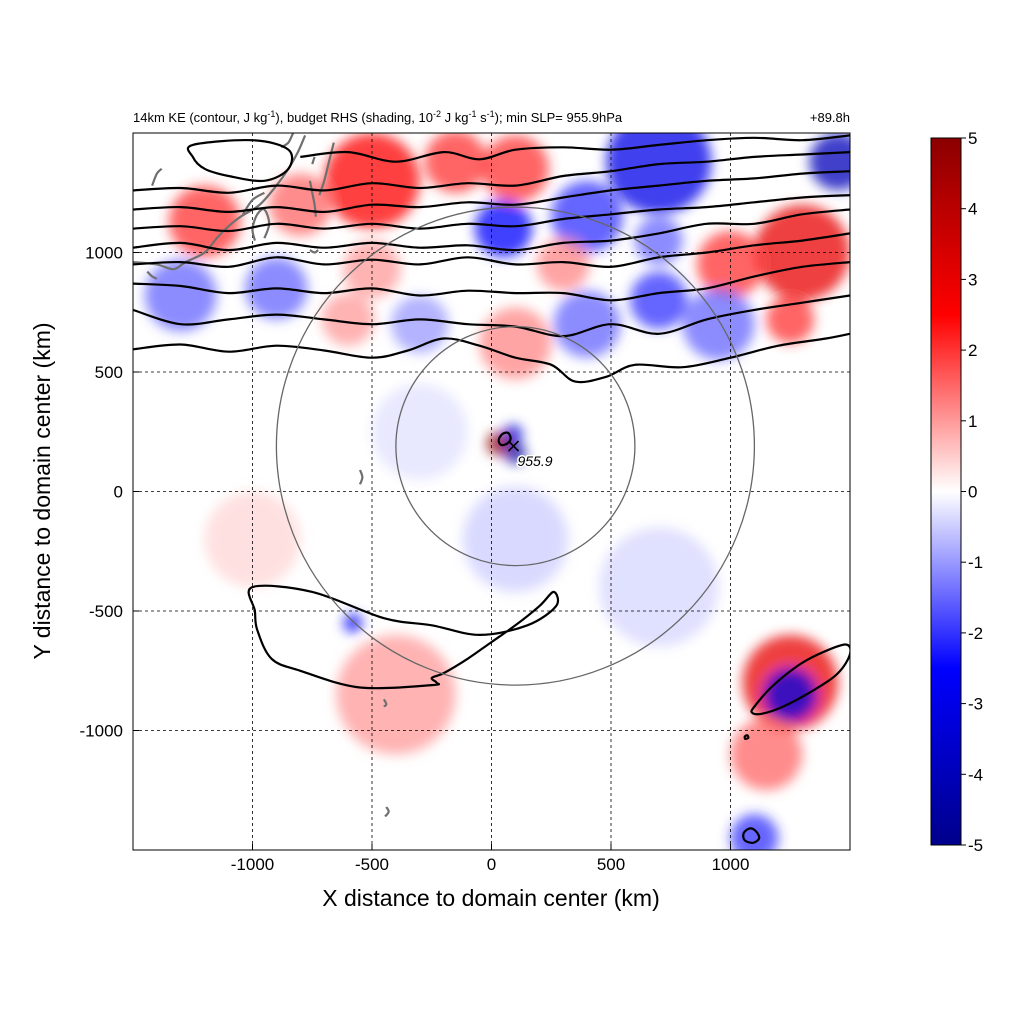  I want to click on x-tick-label: 1000, so click(731, 864).